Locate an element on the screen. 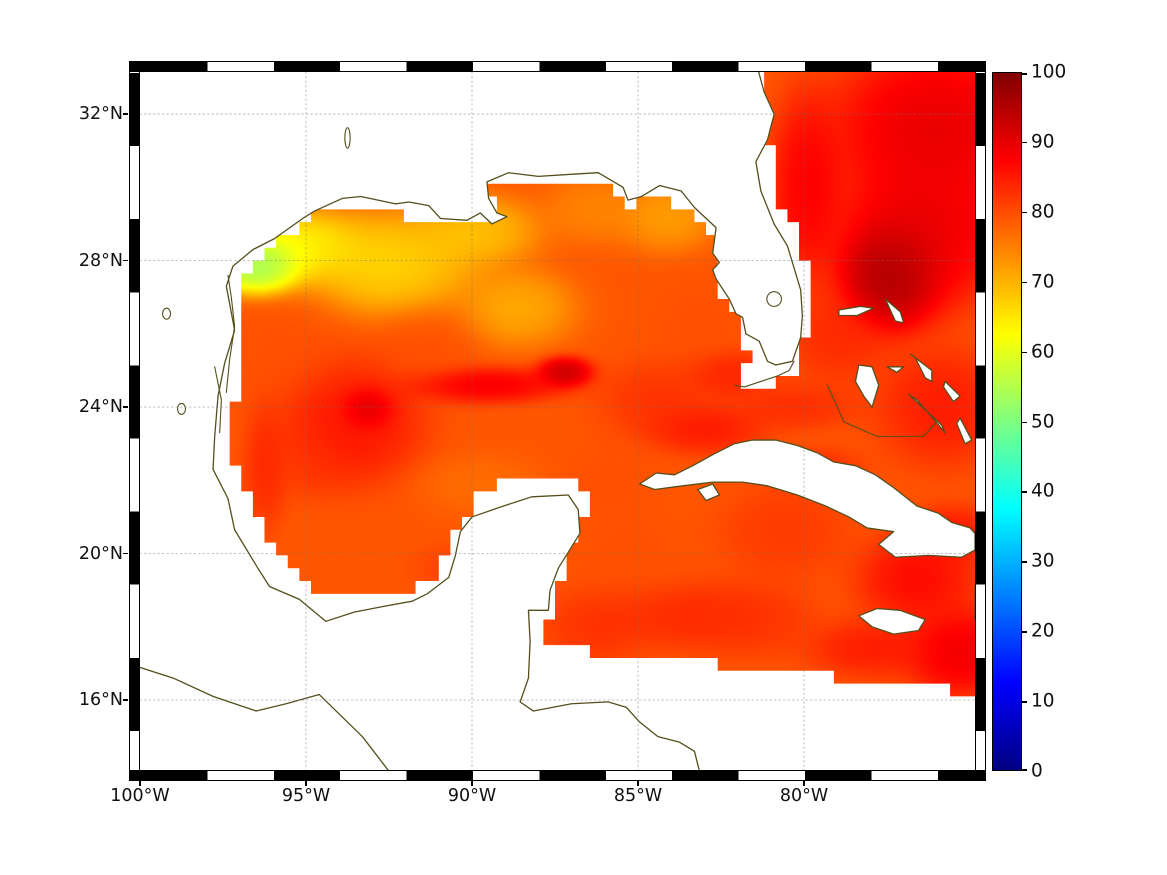  axes-frame-left is located at coordinates (134, 421).